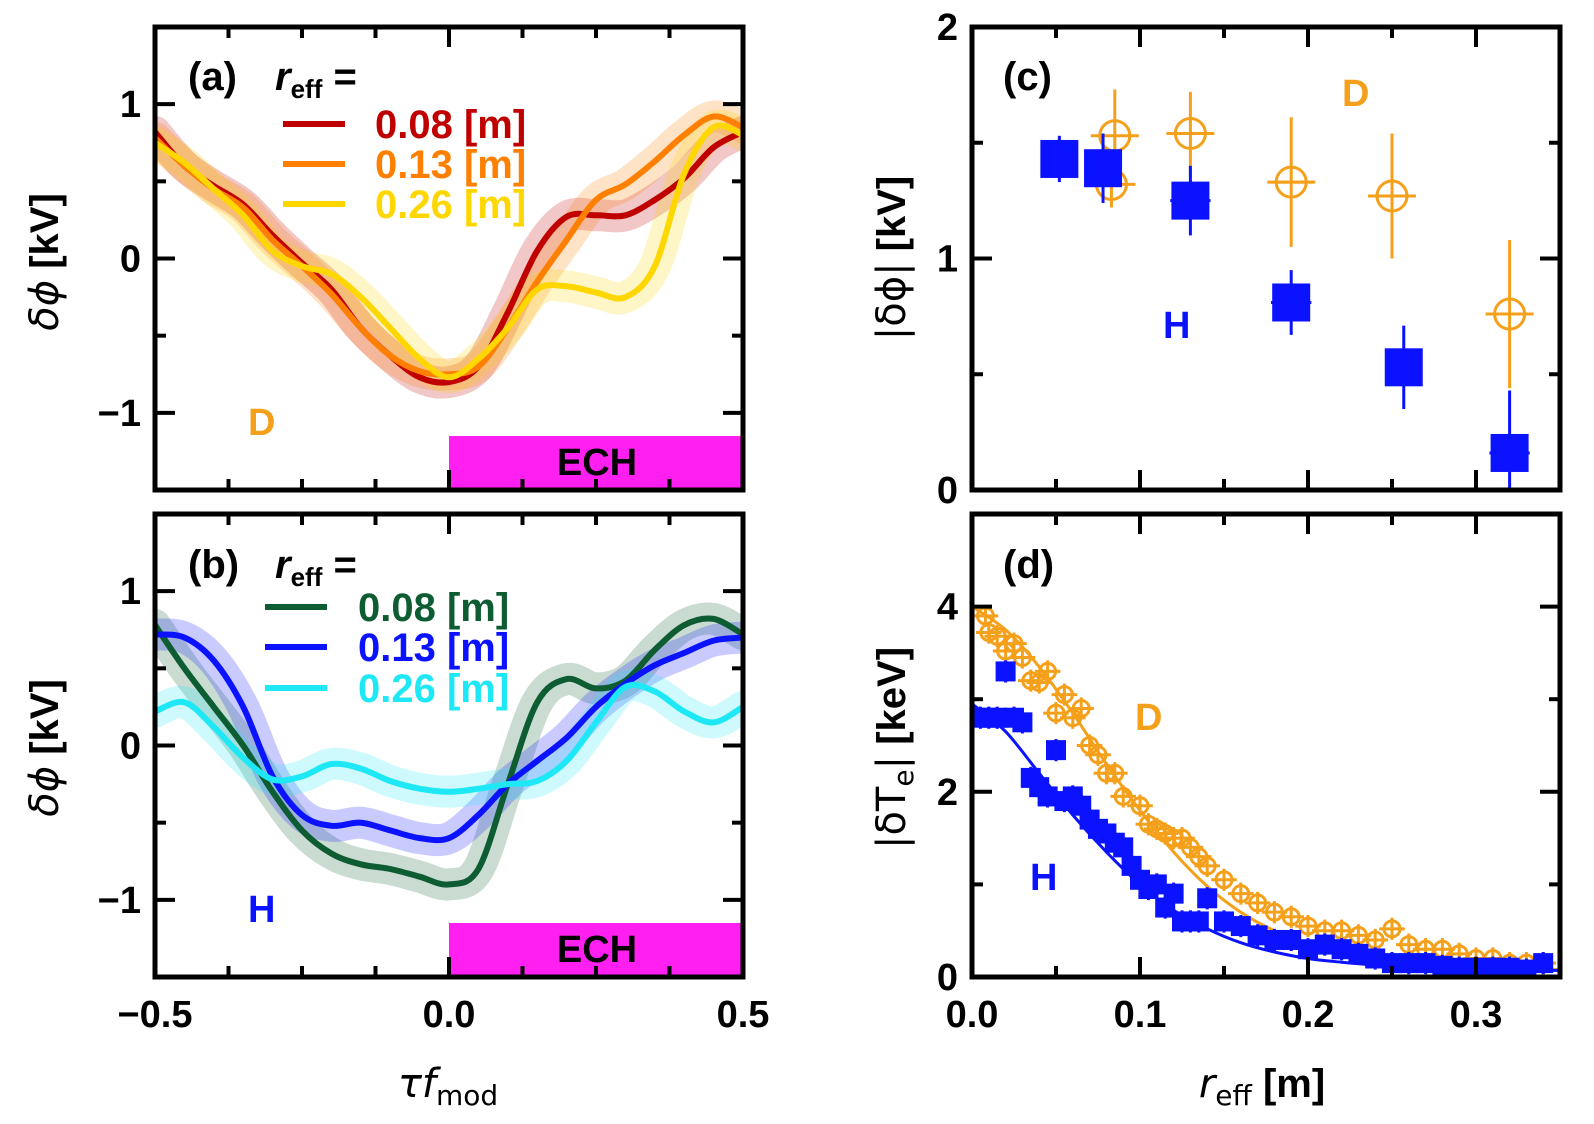 Image resolution: width=1594 pixels, height=1124 pixels. Describe the element at coordinates (947, 978) in the screenshot. I see `ytick-label-d: 0` at that location.